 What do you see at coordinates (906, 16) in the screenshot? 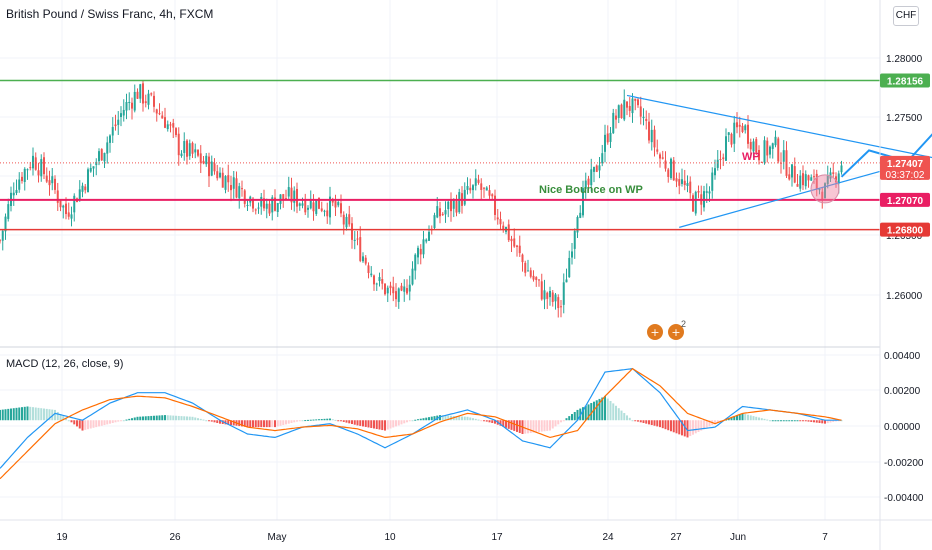
I see `currency-badge: CHF` at bounding box center [906, 16].